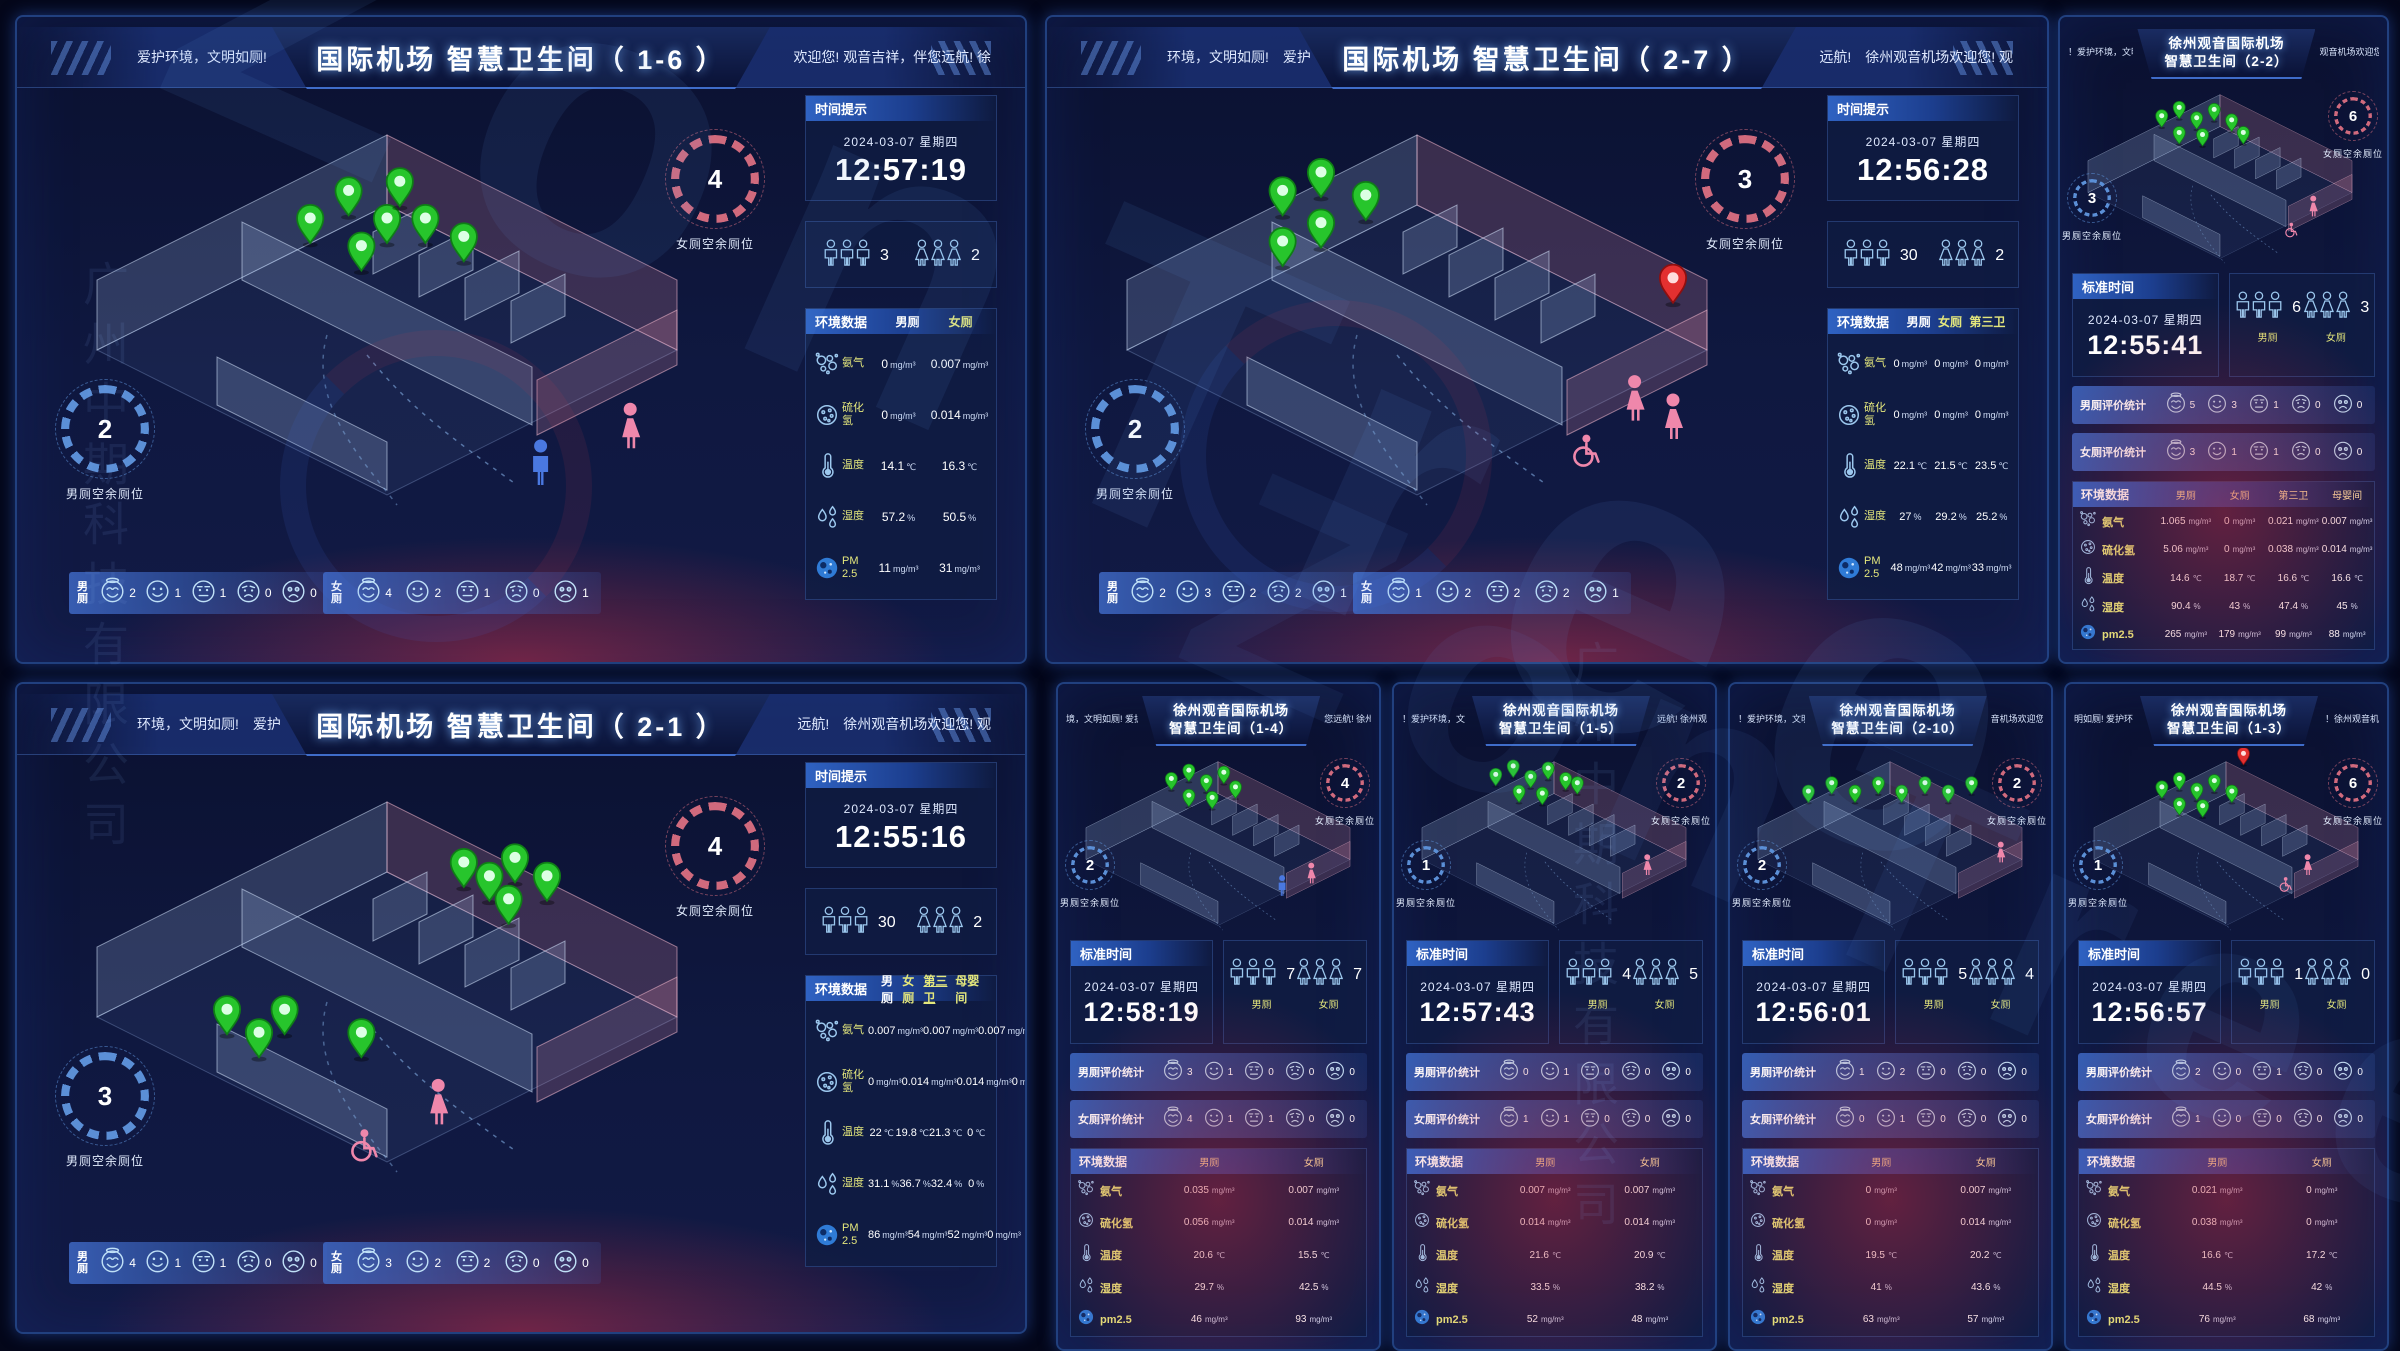  What do you see at coordinates (2217, 1319) in the screenshot?
I see `environment-value-cell: 76 mg/m³` at bounding box center [2217, 1319].